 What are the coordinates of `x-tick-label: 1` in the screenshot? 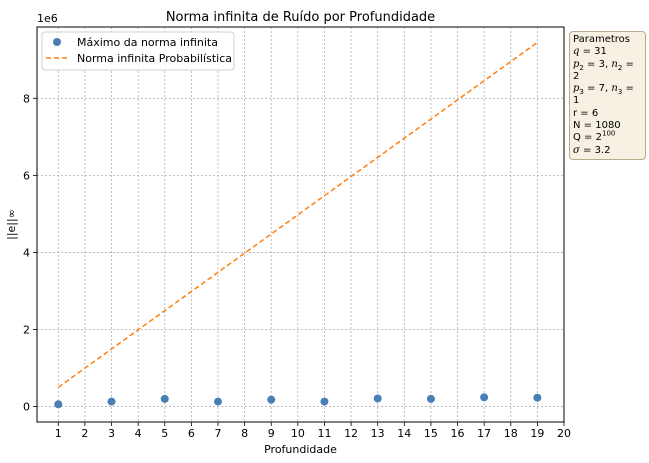 It's located at (58, 433).